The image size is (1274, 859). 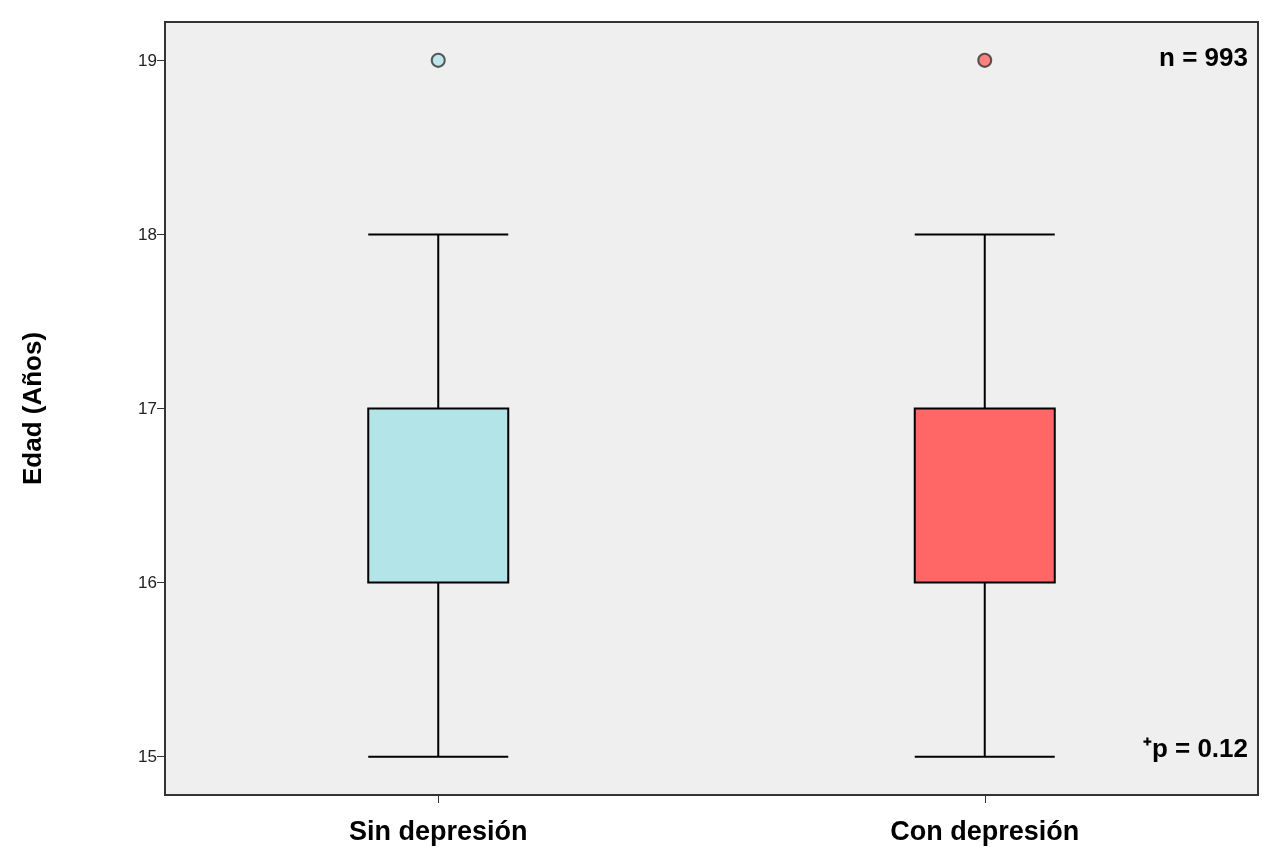 I want to click on x-tick-label: Sin depresión, so click(x=438, y=830).